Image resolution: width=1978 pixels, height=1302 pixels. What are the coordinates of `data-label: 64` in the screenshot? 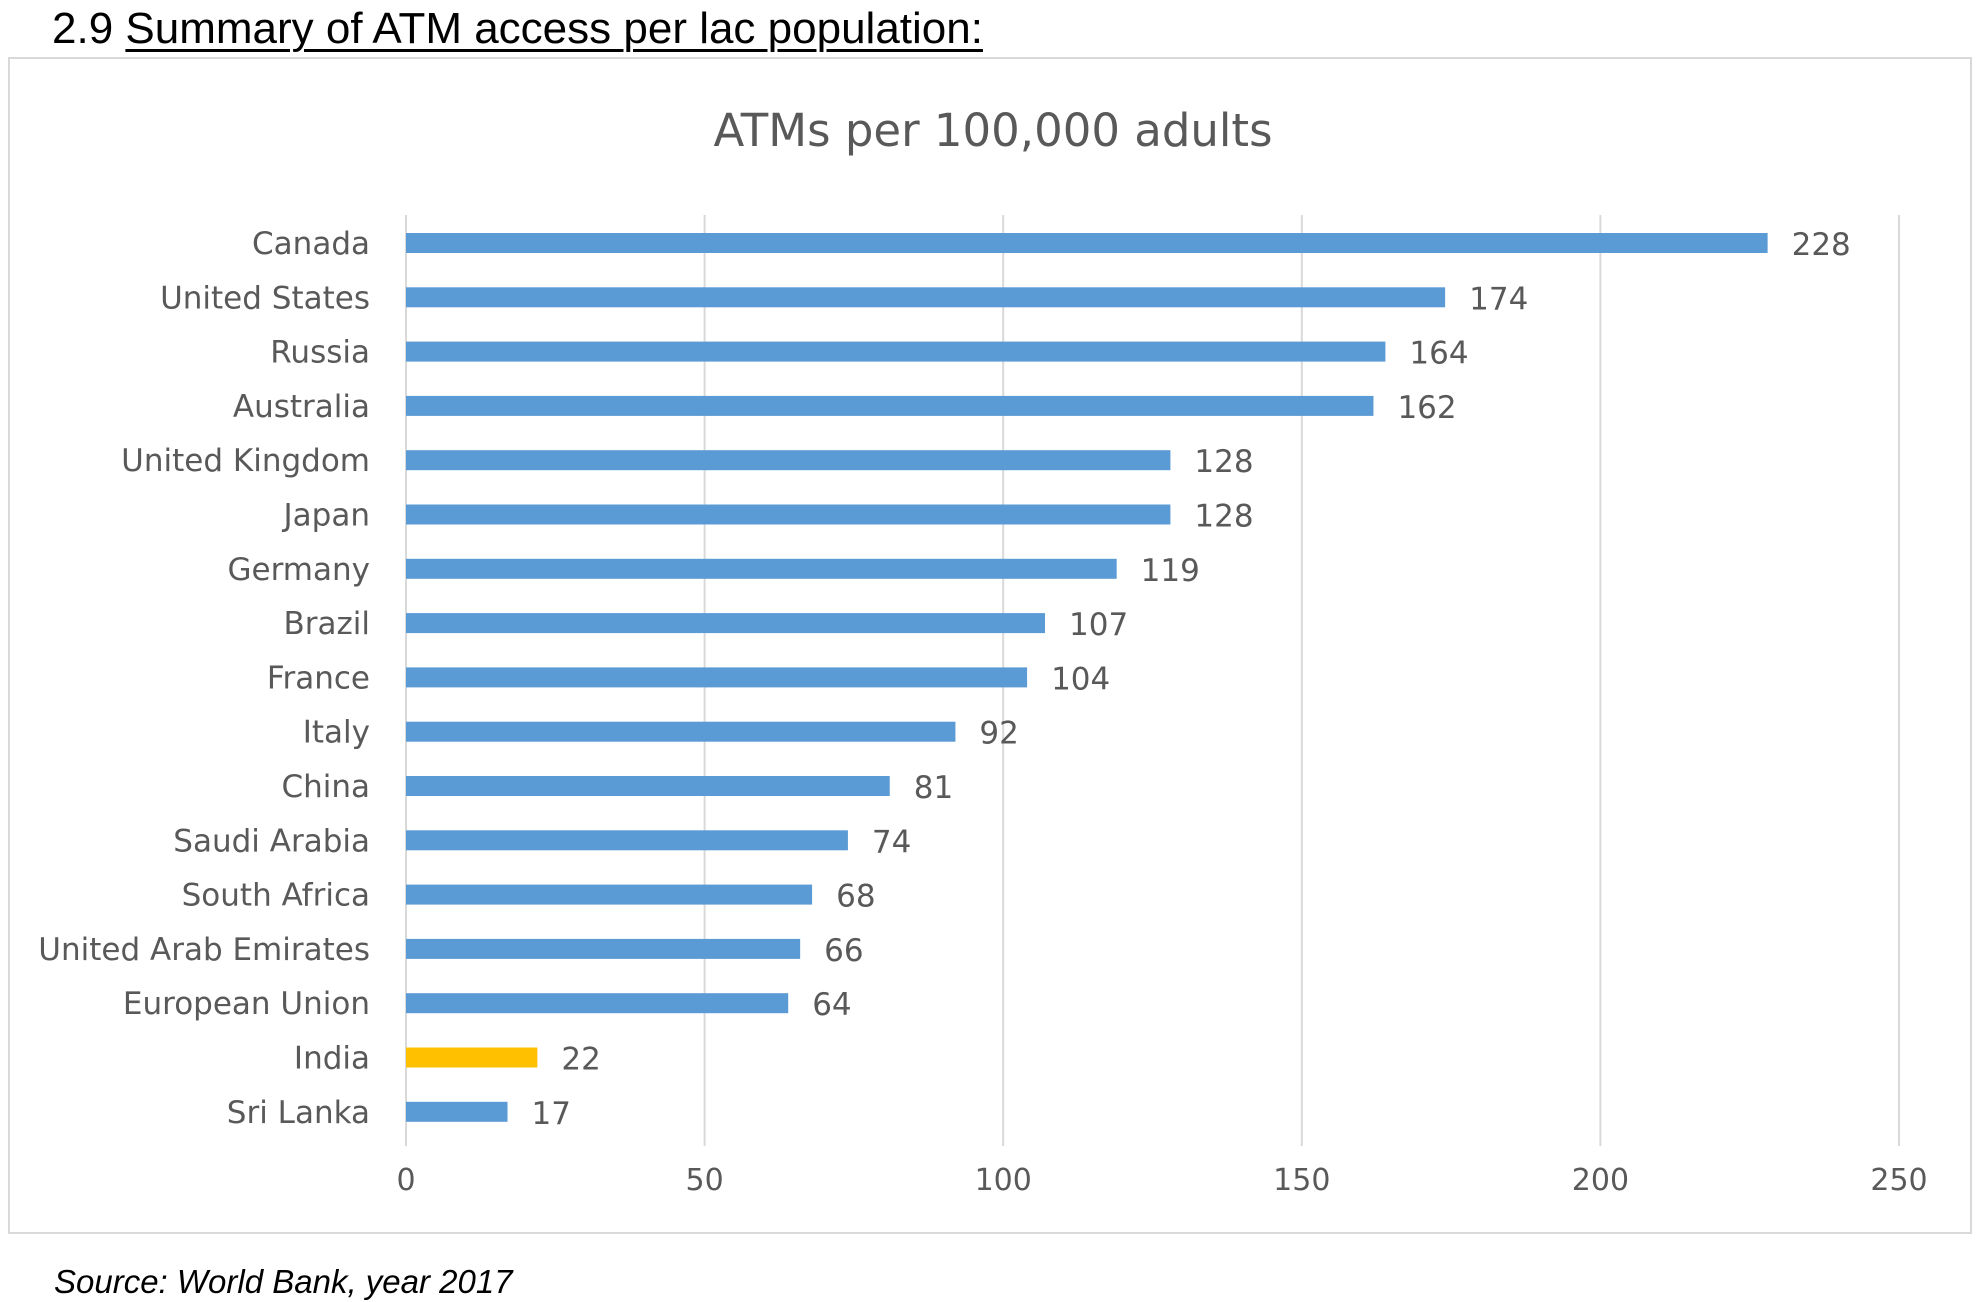 It's located at (831, 1005).